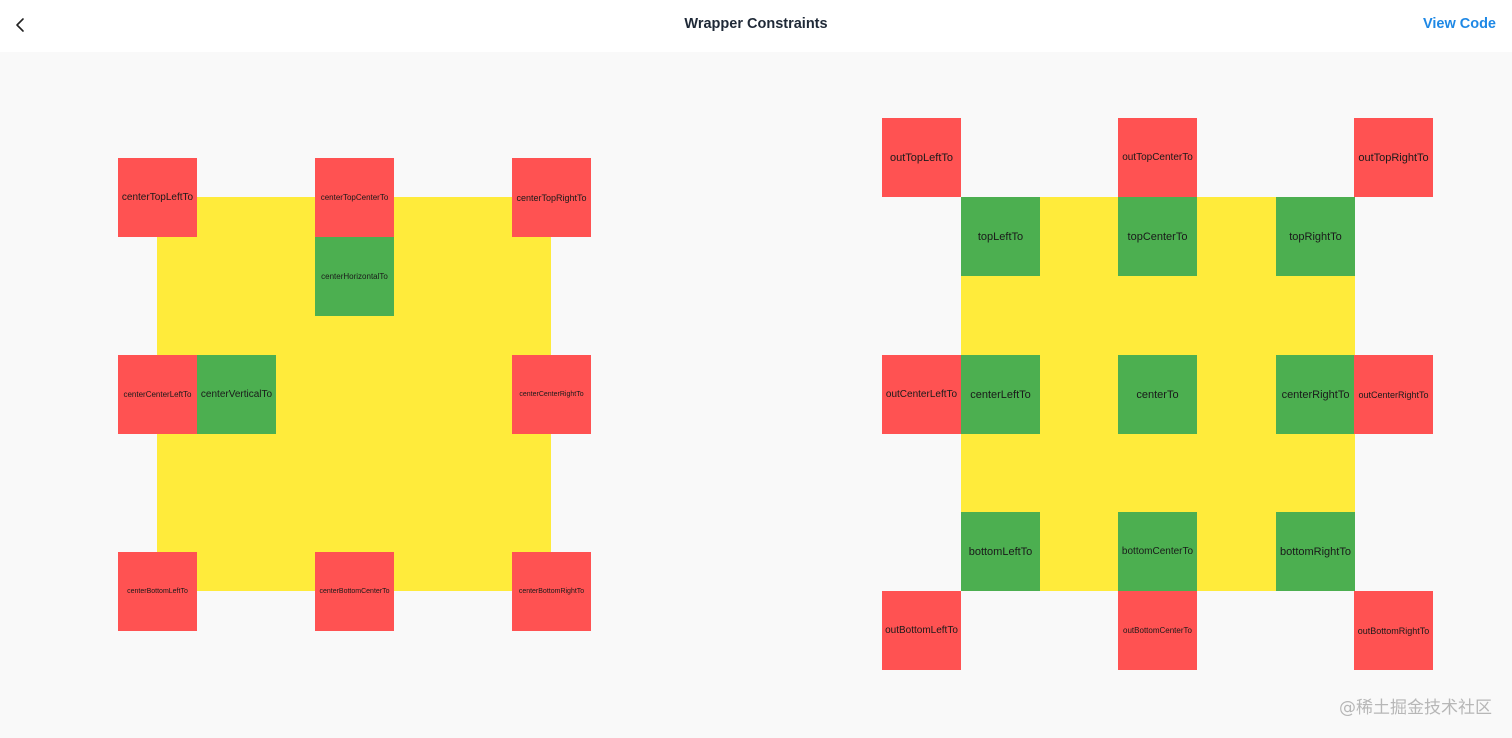 The height and width of the screenshot is (738, 1512). I want to click on out-top-left-box: outTopLeftTo, so click(921, 157).